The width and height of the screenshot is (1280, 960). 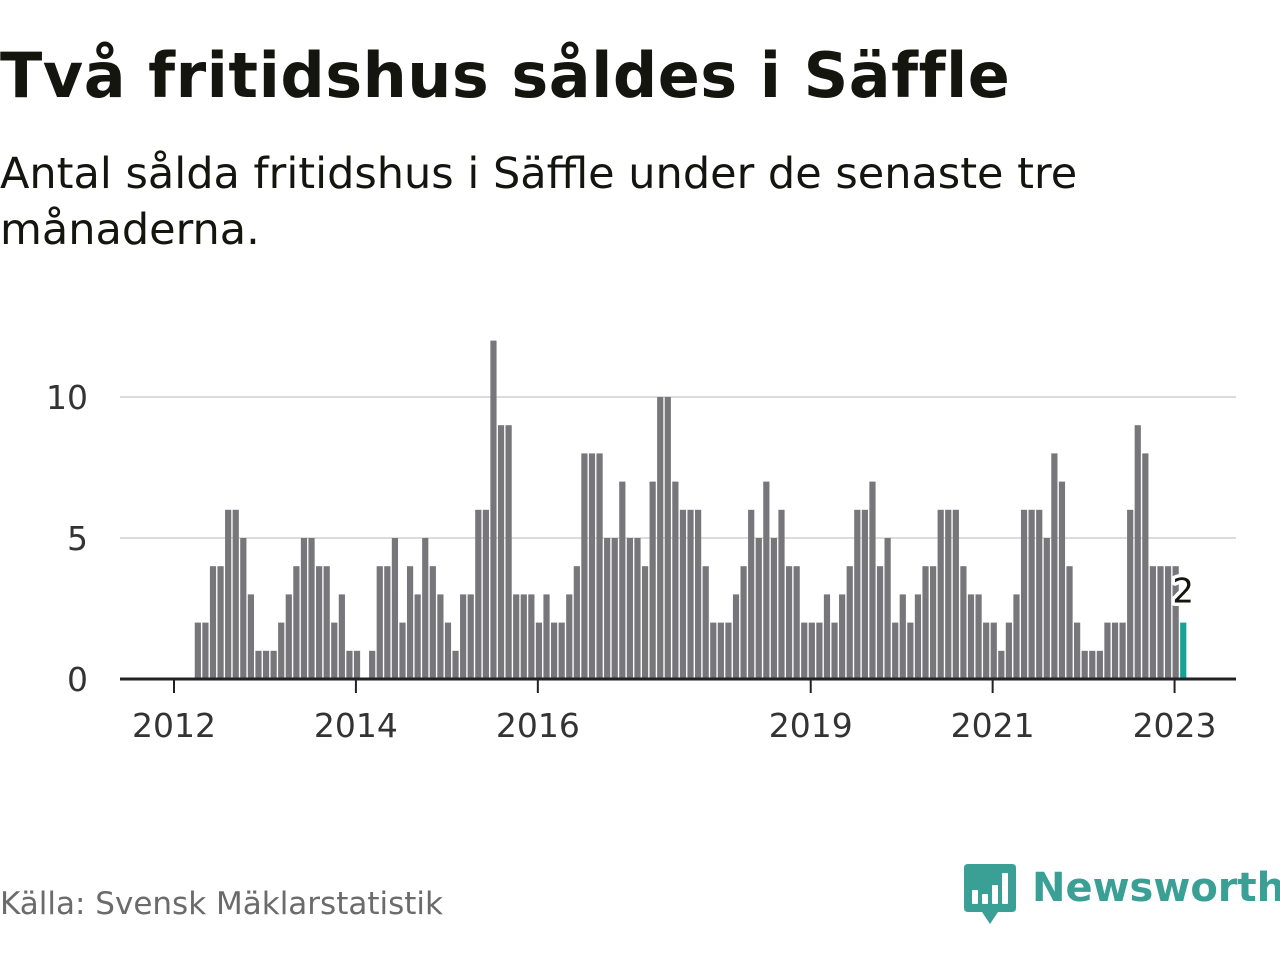 I want to click on source-note: Källa: Svensk Mäklarstatistik, so click(x=221, y=904).